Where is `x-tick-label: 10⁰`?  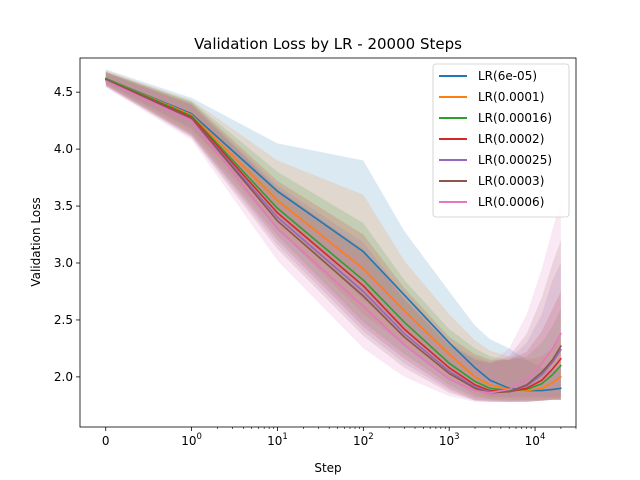
x-tick-label: 10⁰ is located at coordinates (191, 440).